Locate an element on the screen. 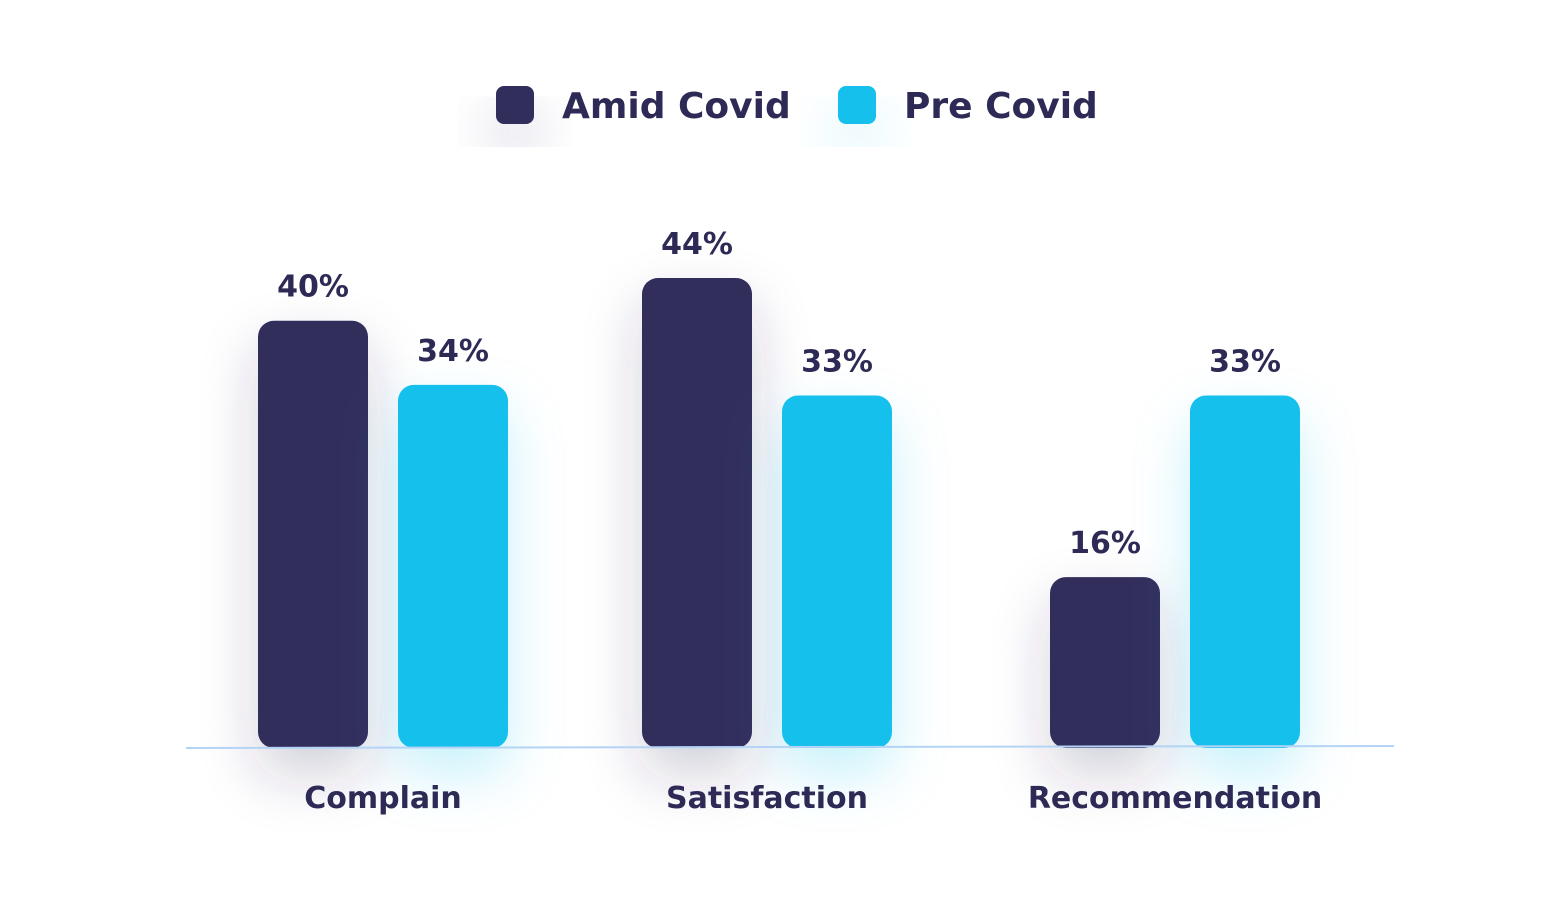 The height and width of the screenshot is (912, 1560). legend-swatch-amid-covid is located at coordinates (515, 105).